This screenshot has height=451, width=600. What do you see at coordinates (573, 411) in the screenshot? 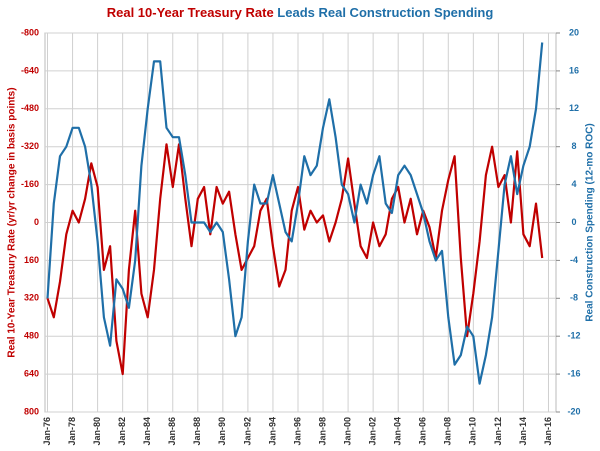
I see `y2-tick-label: -20` at bounding box center [573, 411].